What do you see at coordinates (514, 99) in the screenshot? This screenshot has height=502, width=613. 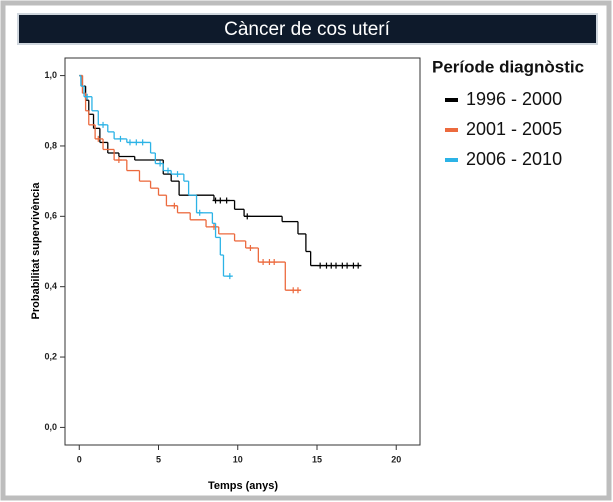 I see `legend-label: 1996 - 2000` at bounding box center [514, 99].